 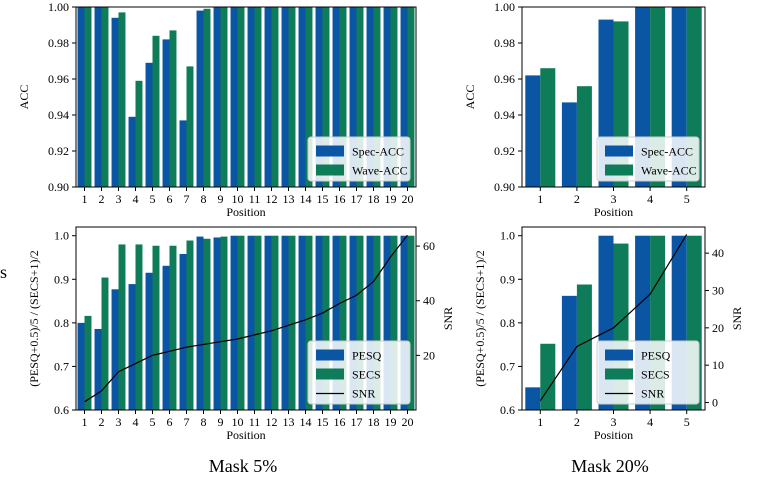 What do you see at coordinates (470, 97) in the screenshot?
I see `yaxis-label: ACC` at bounding box center [470, 97].